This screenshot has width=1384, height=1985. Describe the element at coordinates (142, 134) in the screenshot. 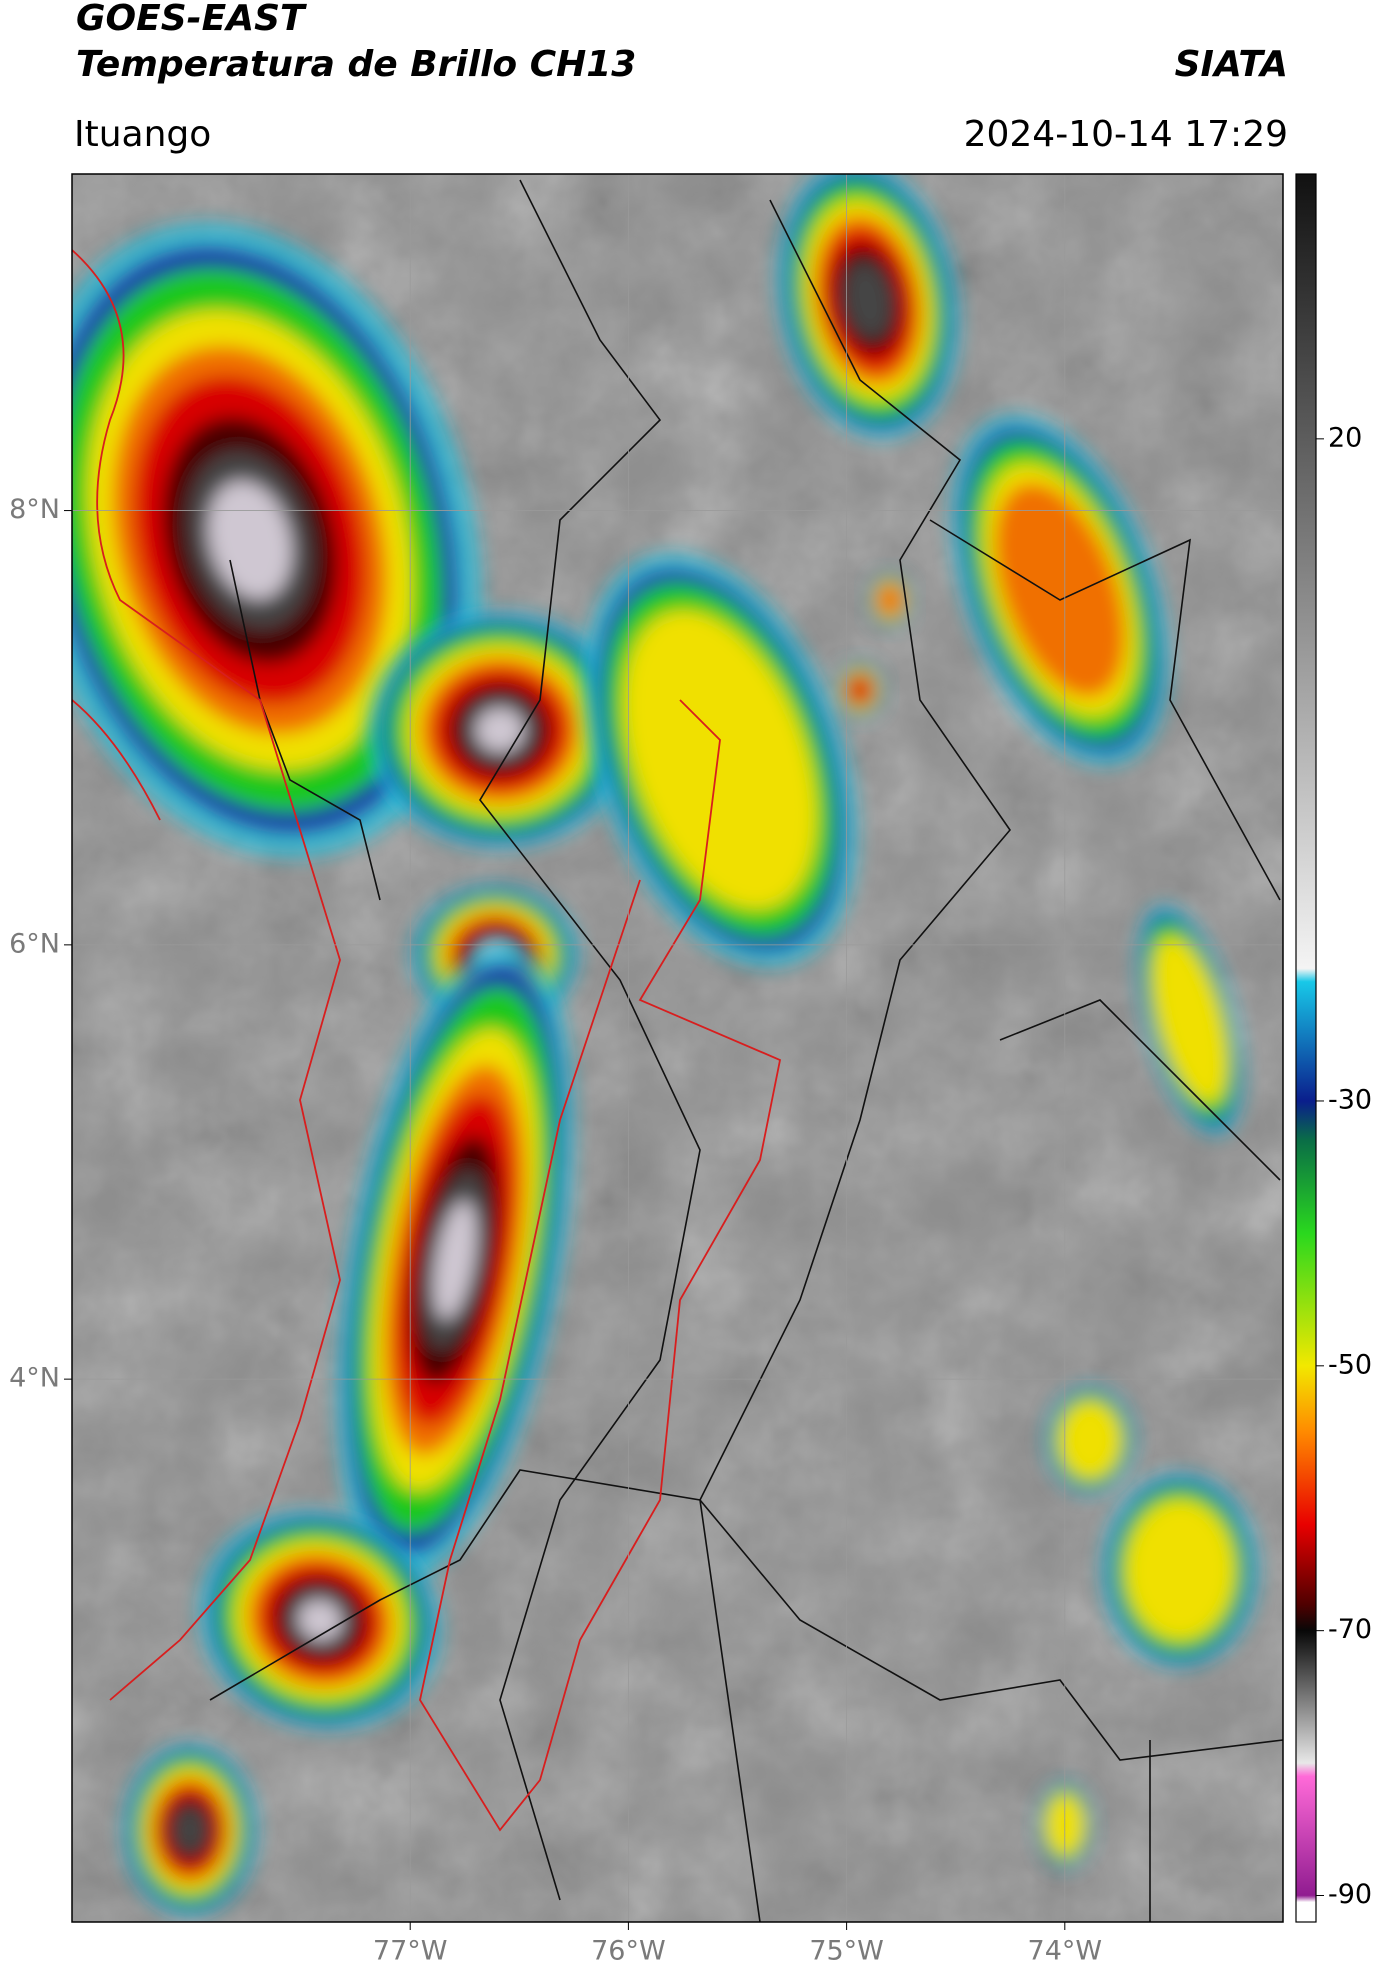

I see `location: Ituango` at that location.